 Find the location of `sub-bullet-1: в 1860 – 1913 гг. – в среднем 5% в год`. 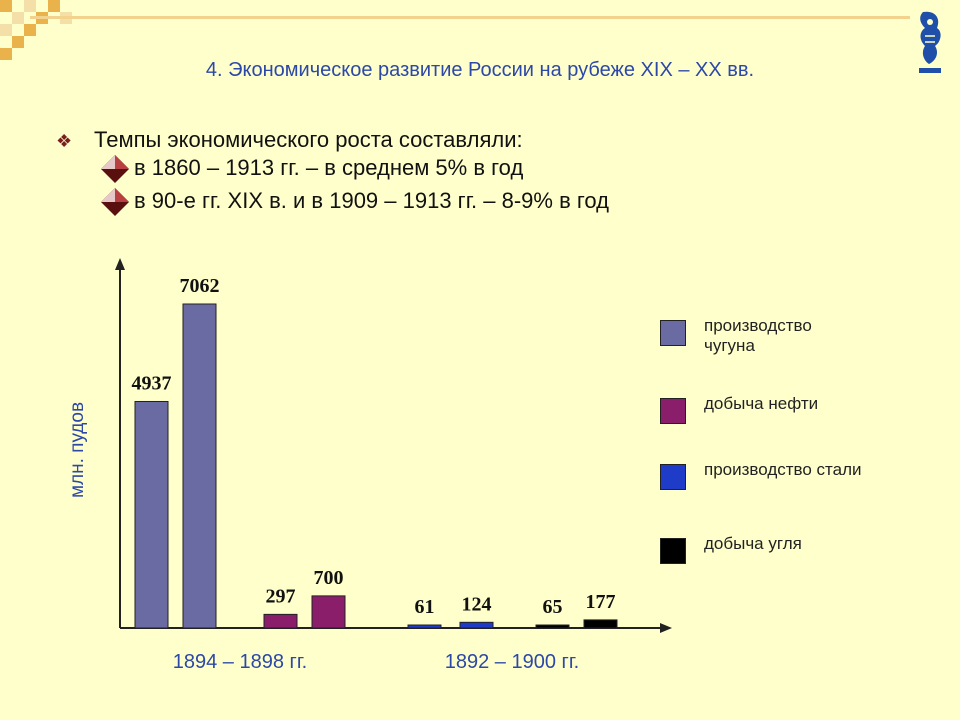

sub-bullet-1: в 1860 – 1913 гг. – в среднем 5% в год is located at coordinates (311, 168).